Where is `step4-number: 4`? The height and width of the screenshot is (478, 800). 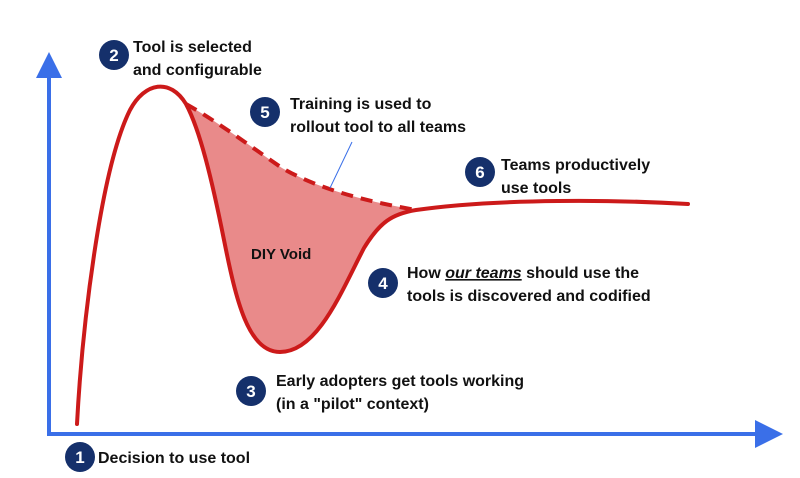
step4-number: 4 is located at coordinates (383, 283).